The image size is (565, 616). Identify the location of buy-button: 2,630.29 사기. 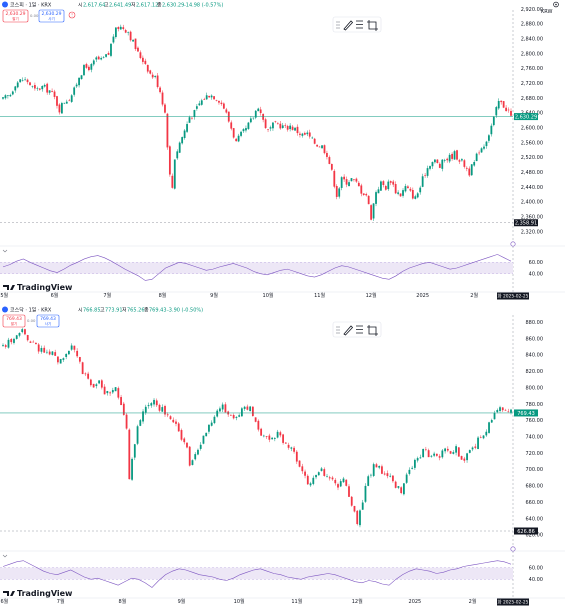
(51, 16).